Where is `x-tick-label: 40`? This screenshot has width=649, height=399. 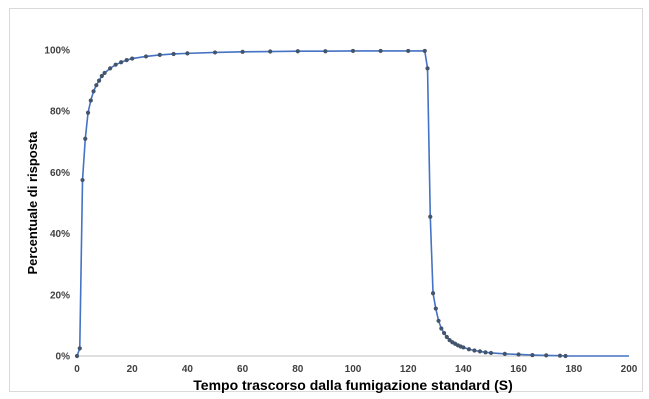
x-tick-label: 40 is located at coordinates (188, 369).